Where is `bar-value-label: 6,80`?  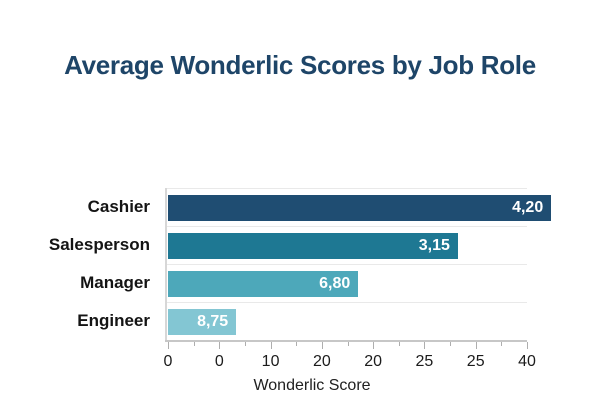 bar-value-label: 6,80 is located at coordinates (335, 283).